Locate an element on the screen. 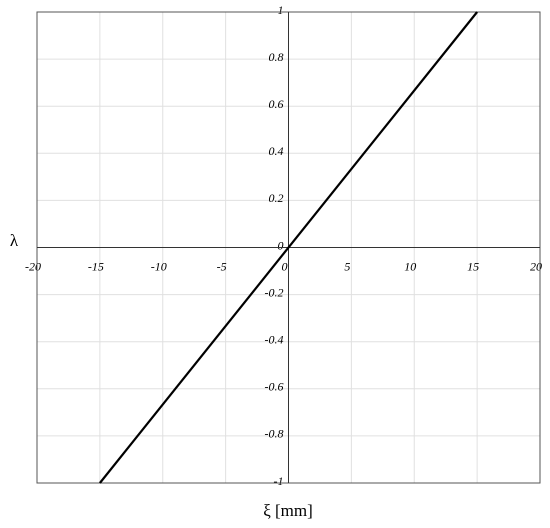  y-tick-label: 0.6 is located at coordinates (276, 104).